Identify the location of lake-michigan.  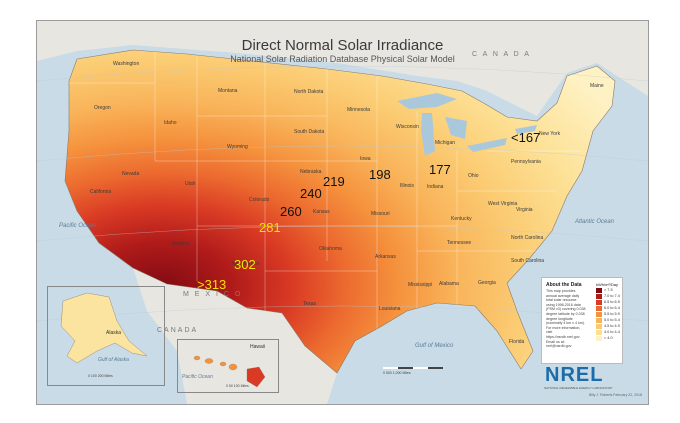
(428, 134).